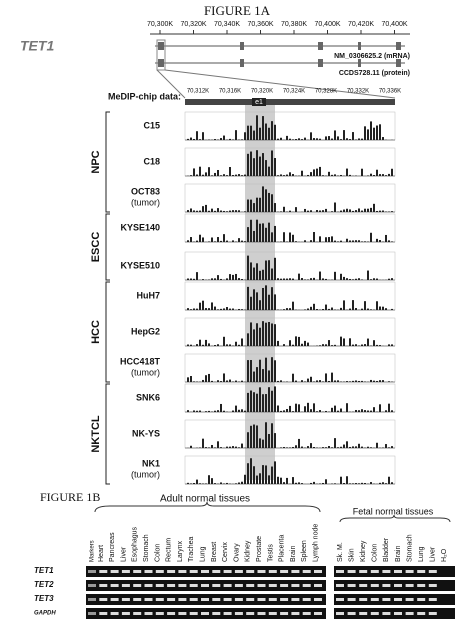 This screenshot has width=474, height=622. What do you see at coordinates (146, 433) in the screenshot?
I see `sample-name: NK-YS` at bounding box center [146, 433].